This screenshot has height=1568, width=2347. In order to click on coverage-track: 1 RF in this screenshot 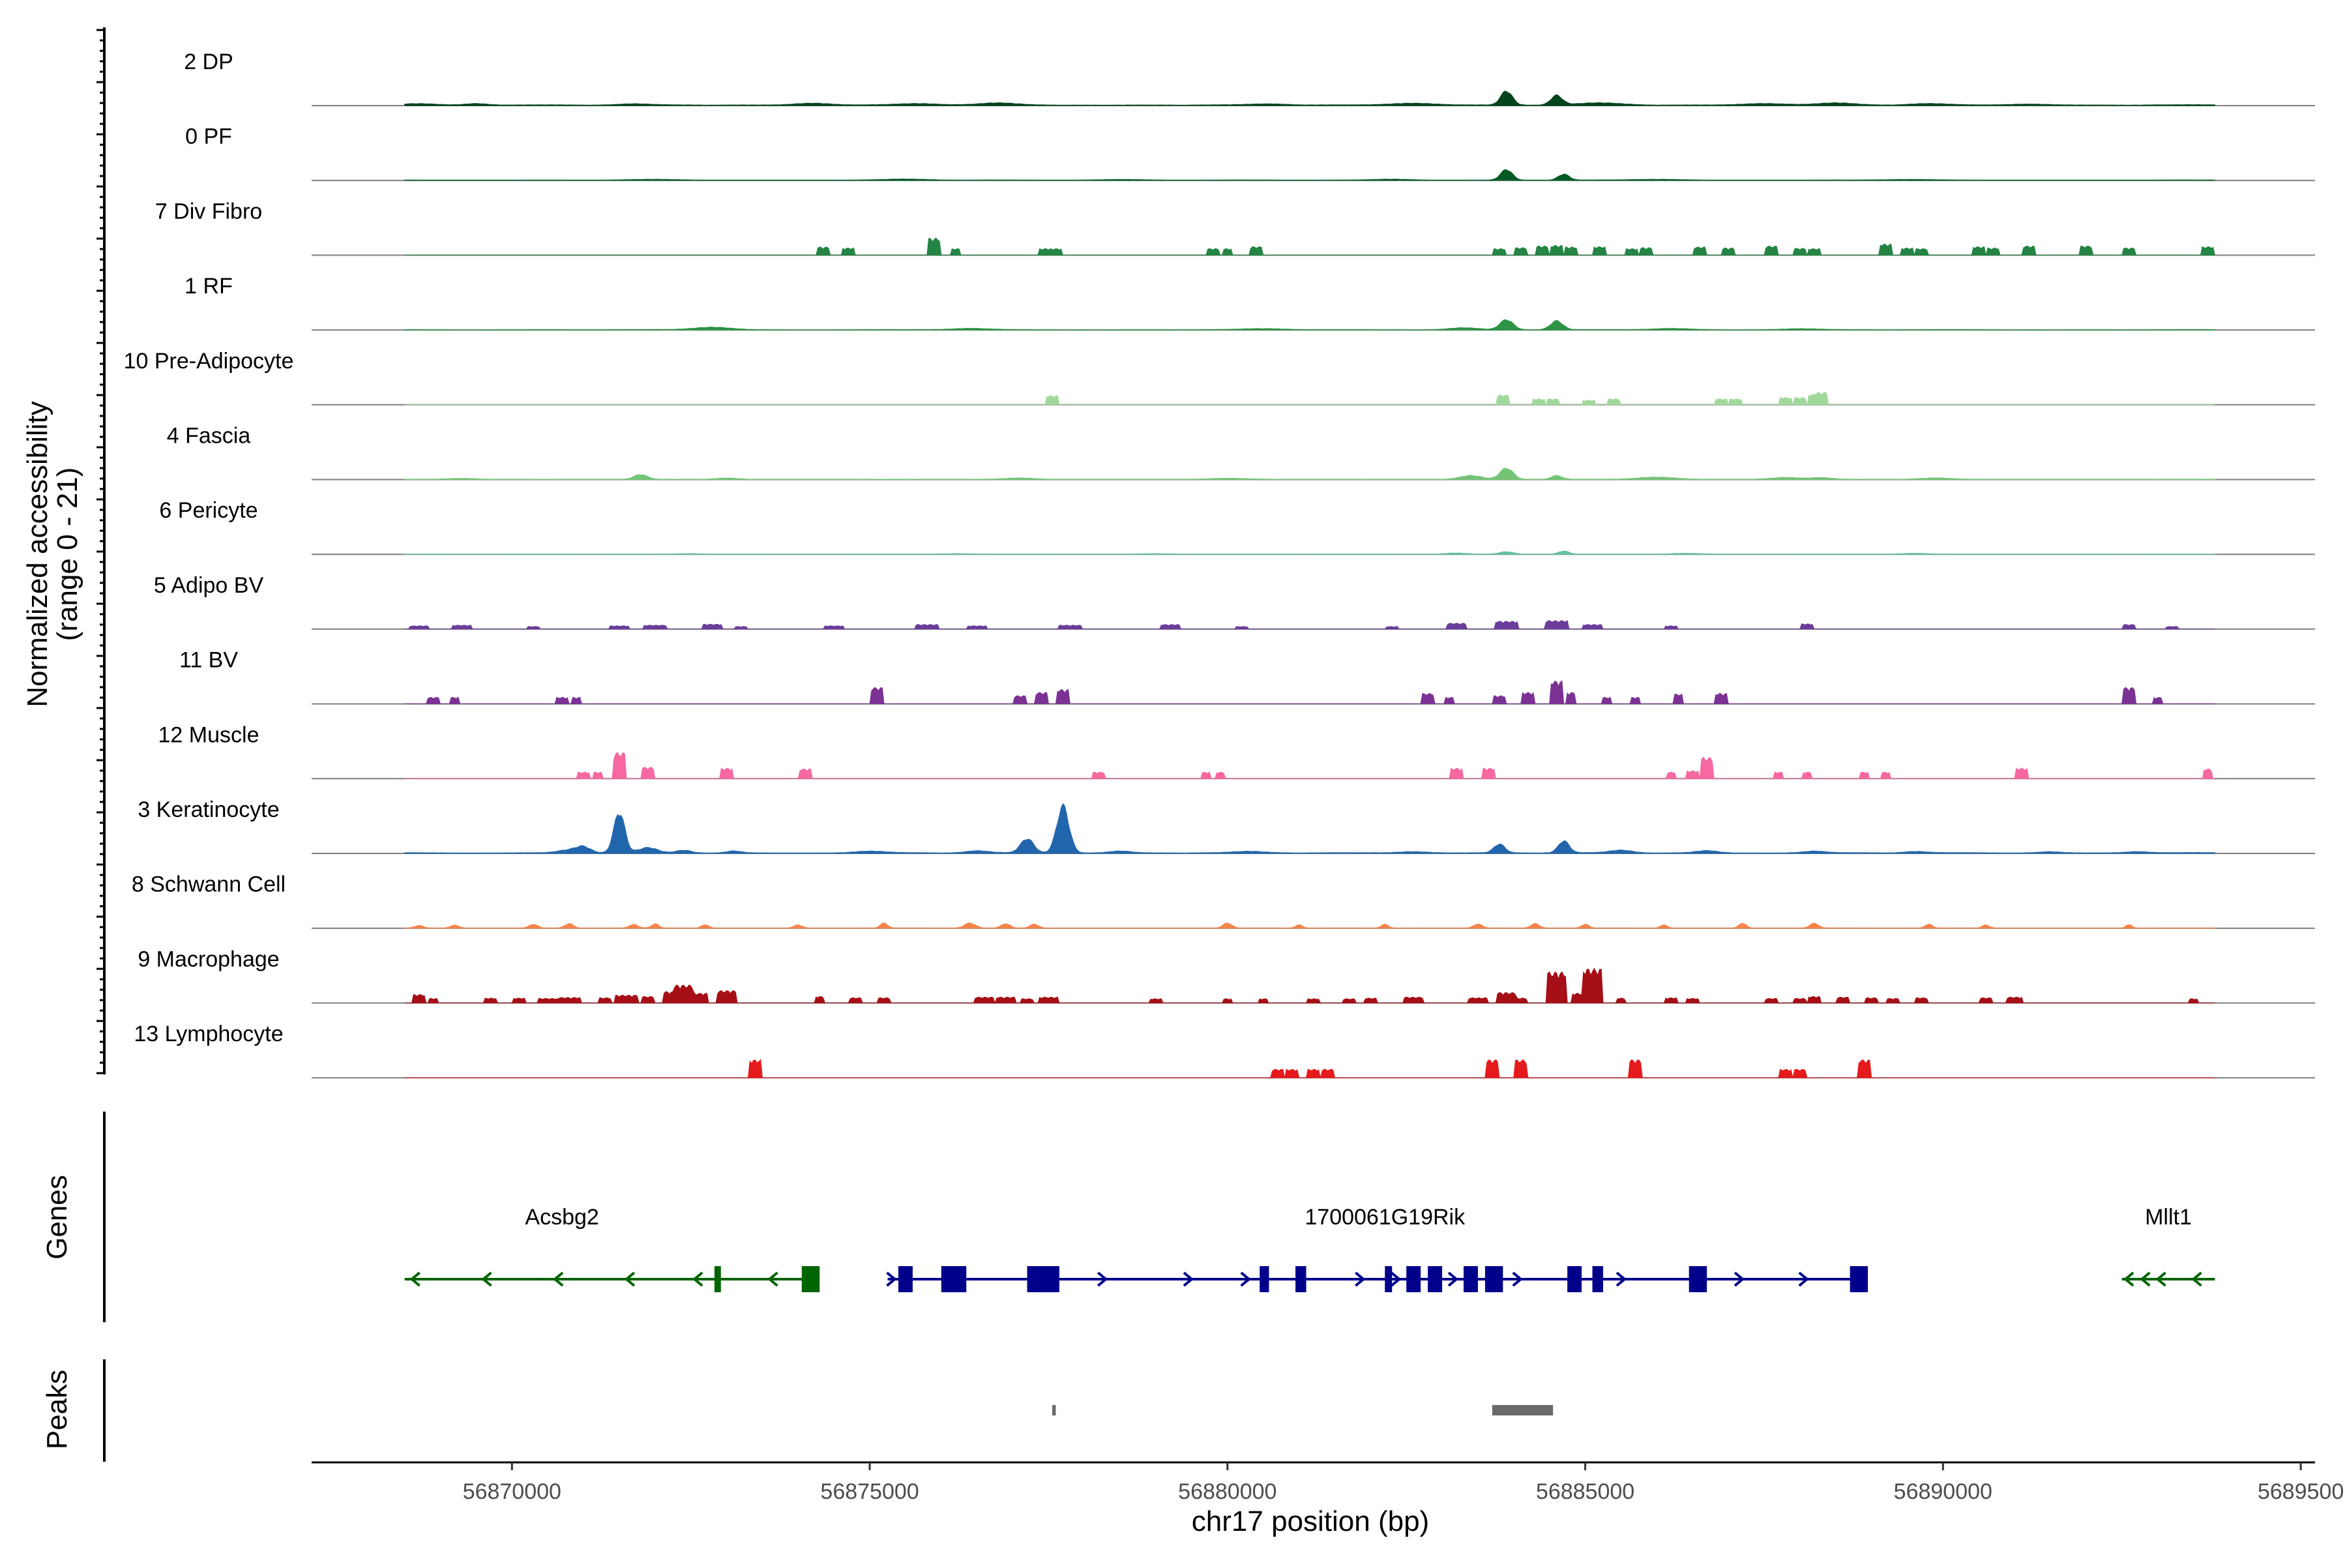, I will do `click(1250, 302)`.